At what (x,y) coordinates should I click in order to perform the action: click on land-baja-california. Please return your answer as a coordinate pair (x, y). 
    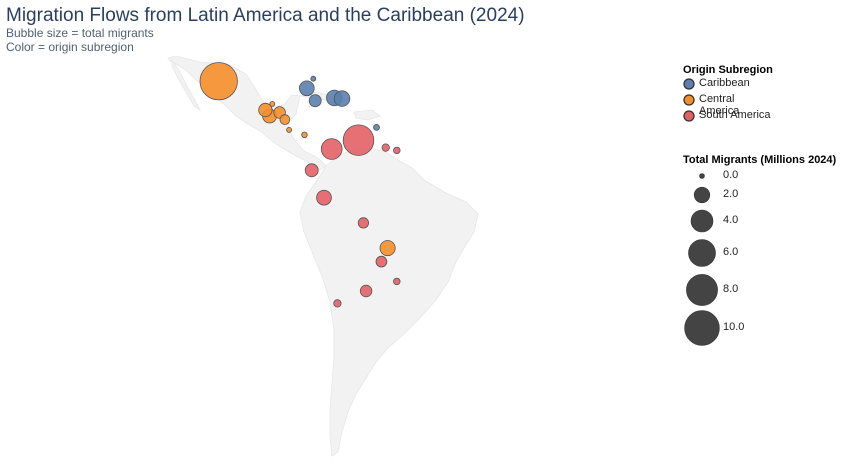
    Looking at the image, I should click on (186, 85).